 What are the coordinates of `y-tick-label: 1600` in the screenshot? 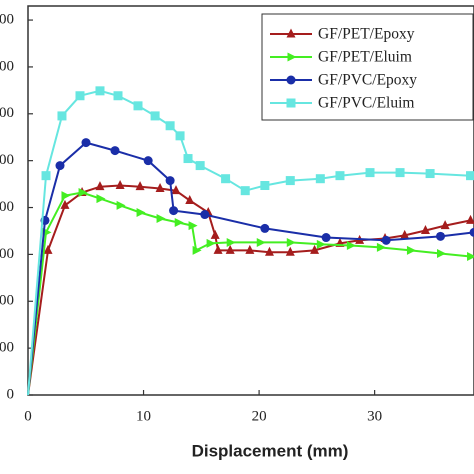 It's located at (7, 19).